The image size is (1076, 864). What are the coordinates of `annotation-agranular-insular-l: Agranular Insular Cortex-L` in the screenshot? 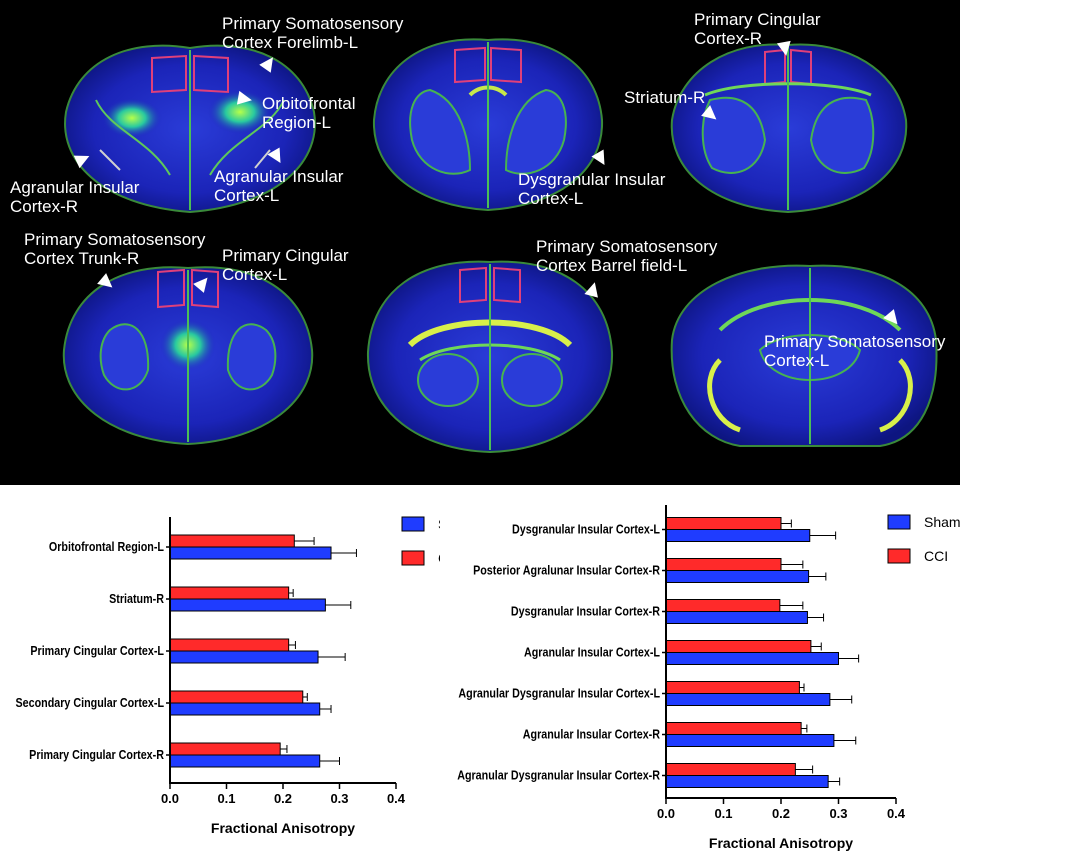 It's located at (278, 186).